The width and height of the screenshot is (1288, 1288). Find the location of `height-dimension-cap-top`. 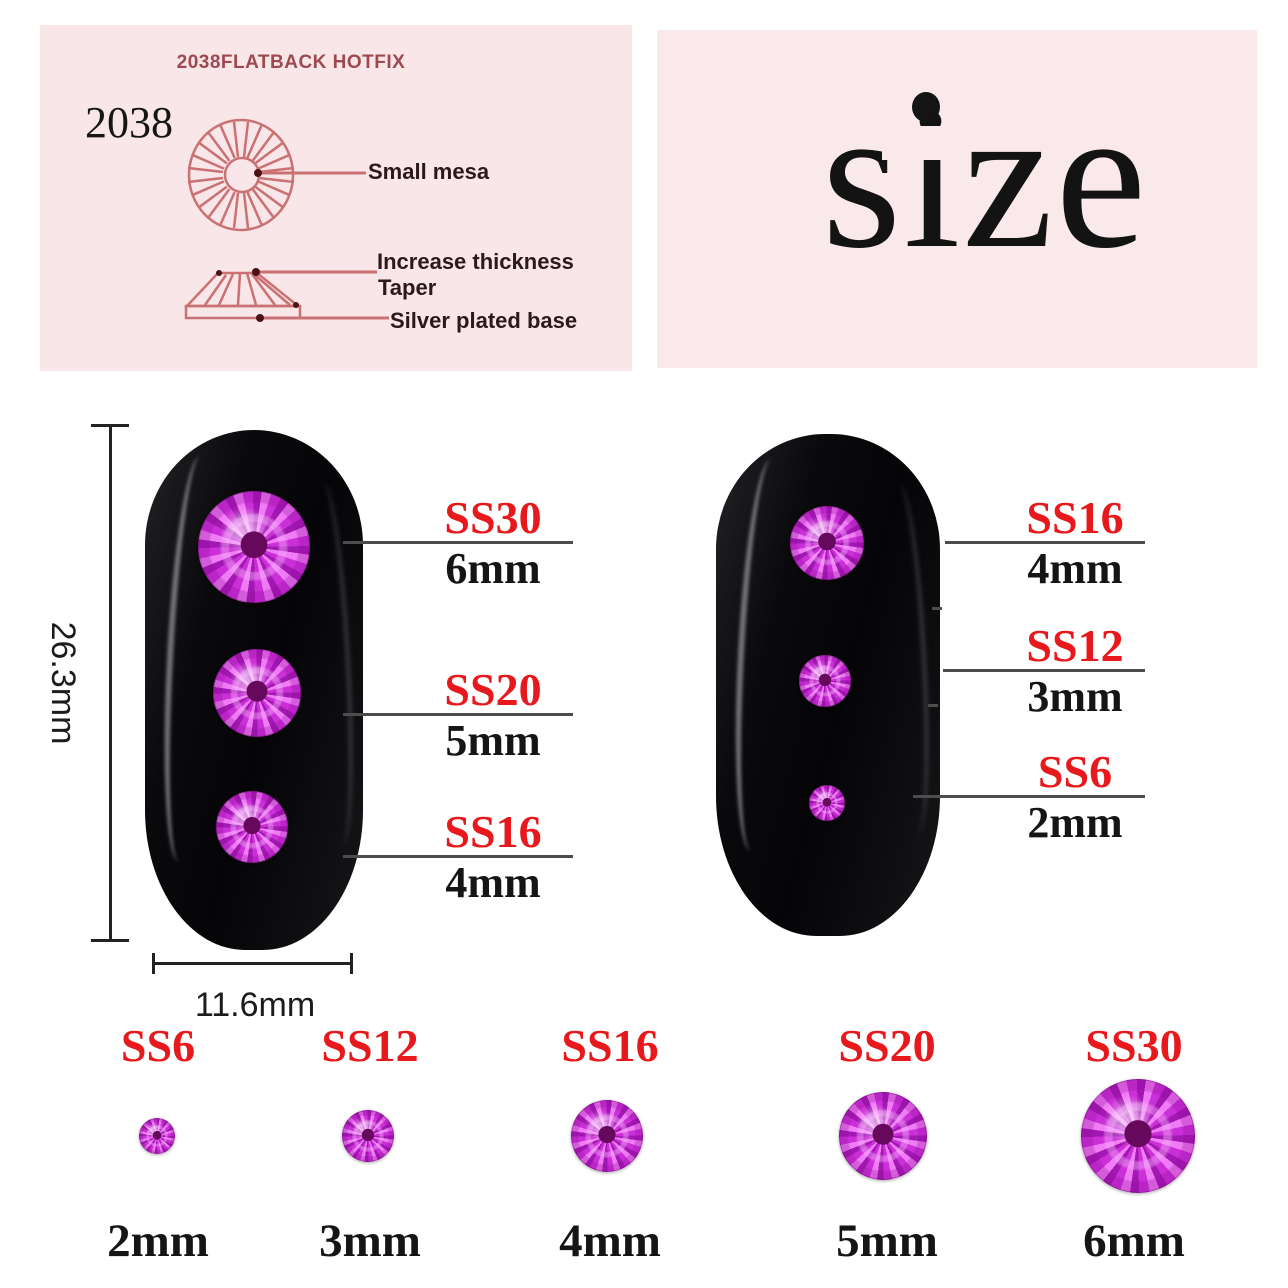

height-dimension-cap-top is located at coordinates (110, 425).